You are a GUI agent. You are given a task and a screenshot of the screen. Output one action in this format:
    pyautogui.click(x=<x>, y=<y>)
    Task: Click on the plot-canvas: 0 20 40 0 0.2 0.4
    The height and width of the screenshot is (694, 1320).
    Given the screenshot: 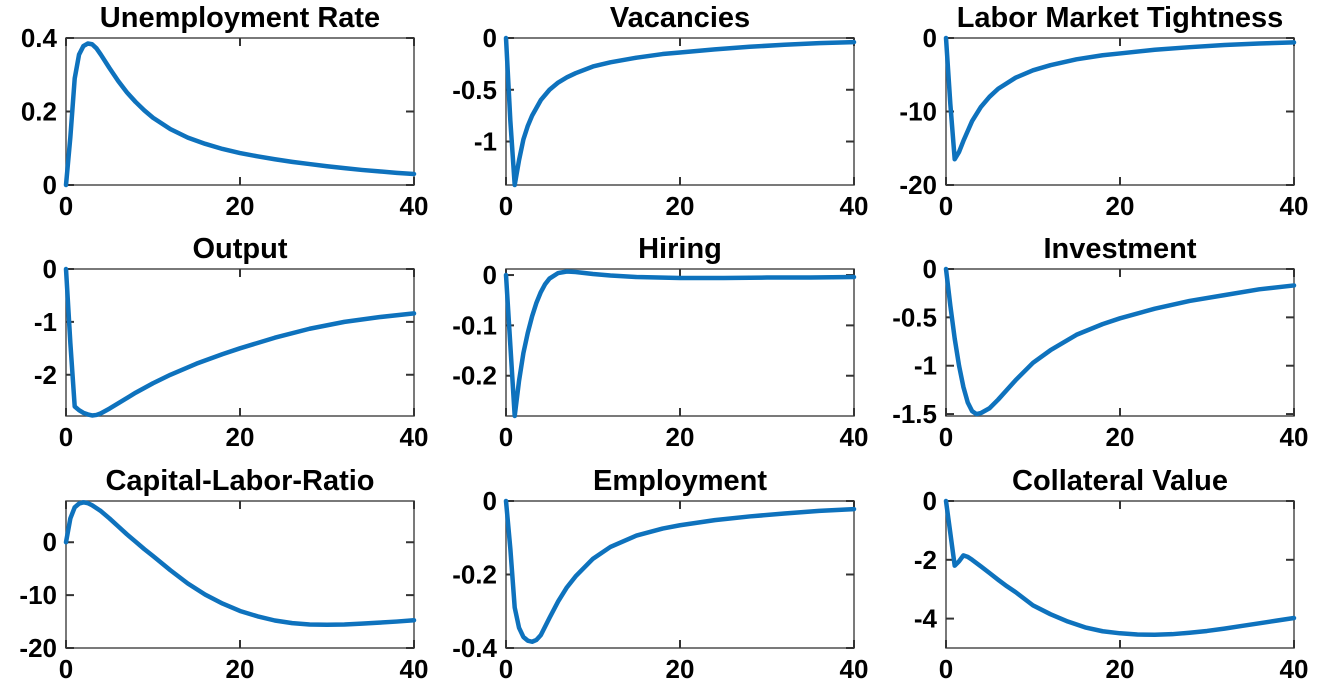 What is the action you would take?
    pyautogui.click(x=225, y=122)
    